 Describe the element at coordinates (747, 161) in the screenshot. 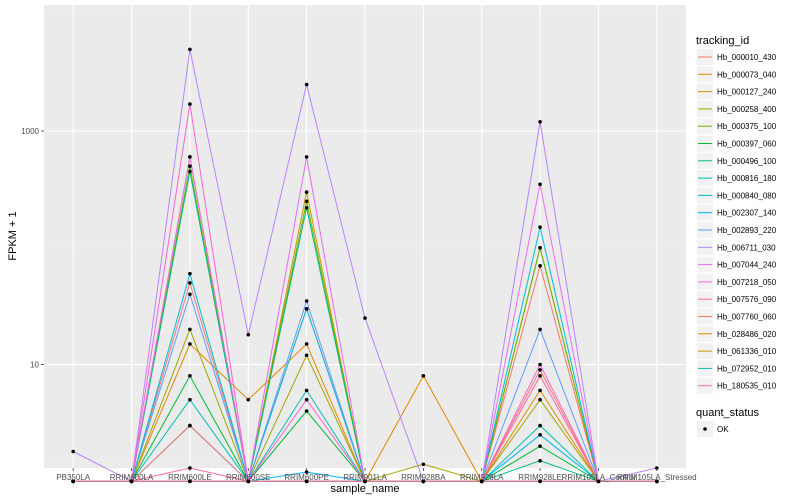

I see `legend-label: Hb_000496_100` at that location.